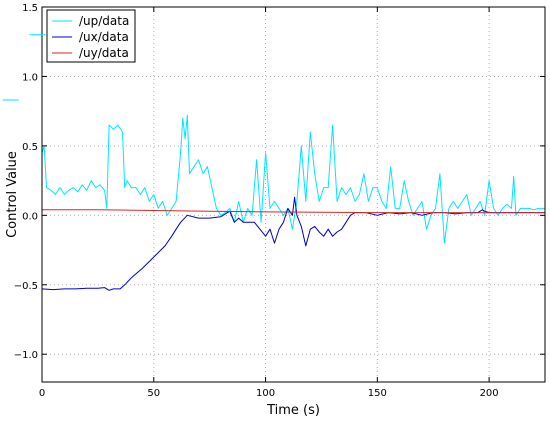 The image size is (550, 423). I want to click on legend: /up/data/ux/data/uy/data, so click(91, 36).